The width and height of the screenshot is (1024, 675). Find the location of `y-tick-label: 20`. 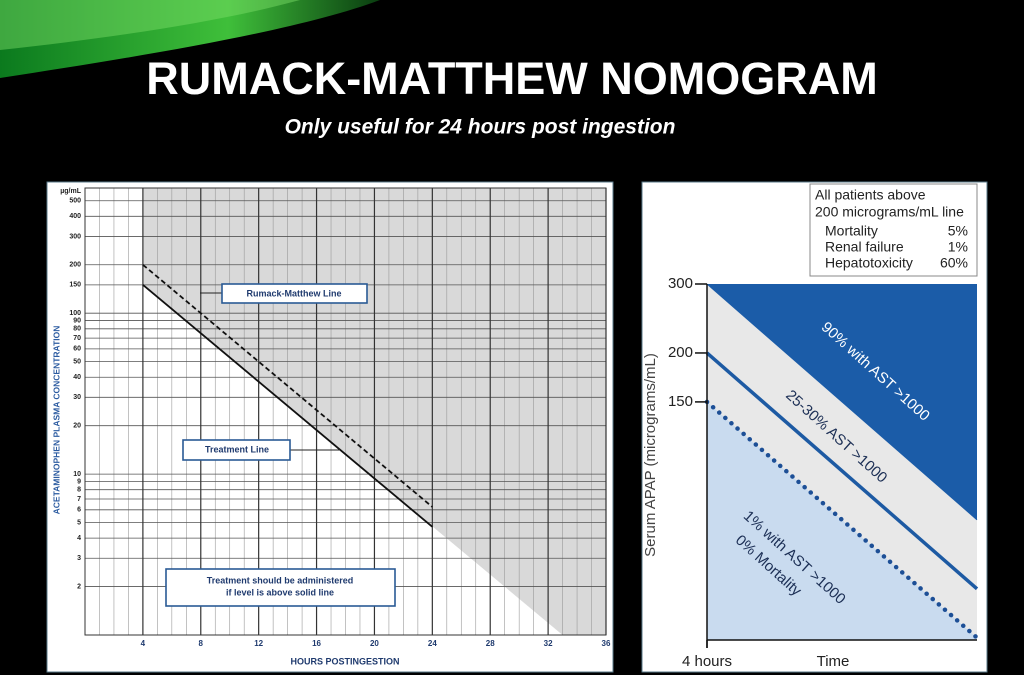

y-tick-label: 20 is located at coordinates (77, 426).